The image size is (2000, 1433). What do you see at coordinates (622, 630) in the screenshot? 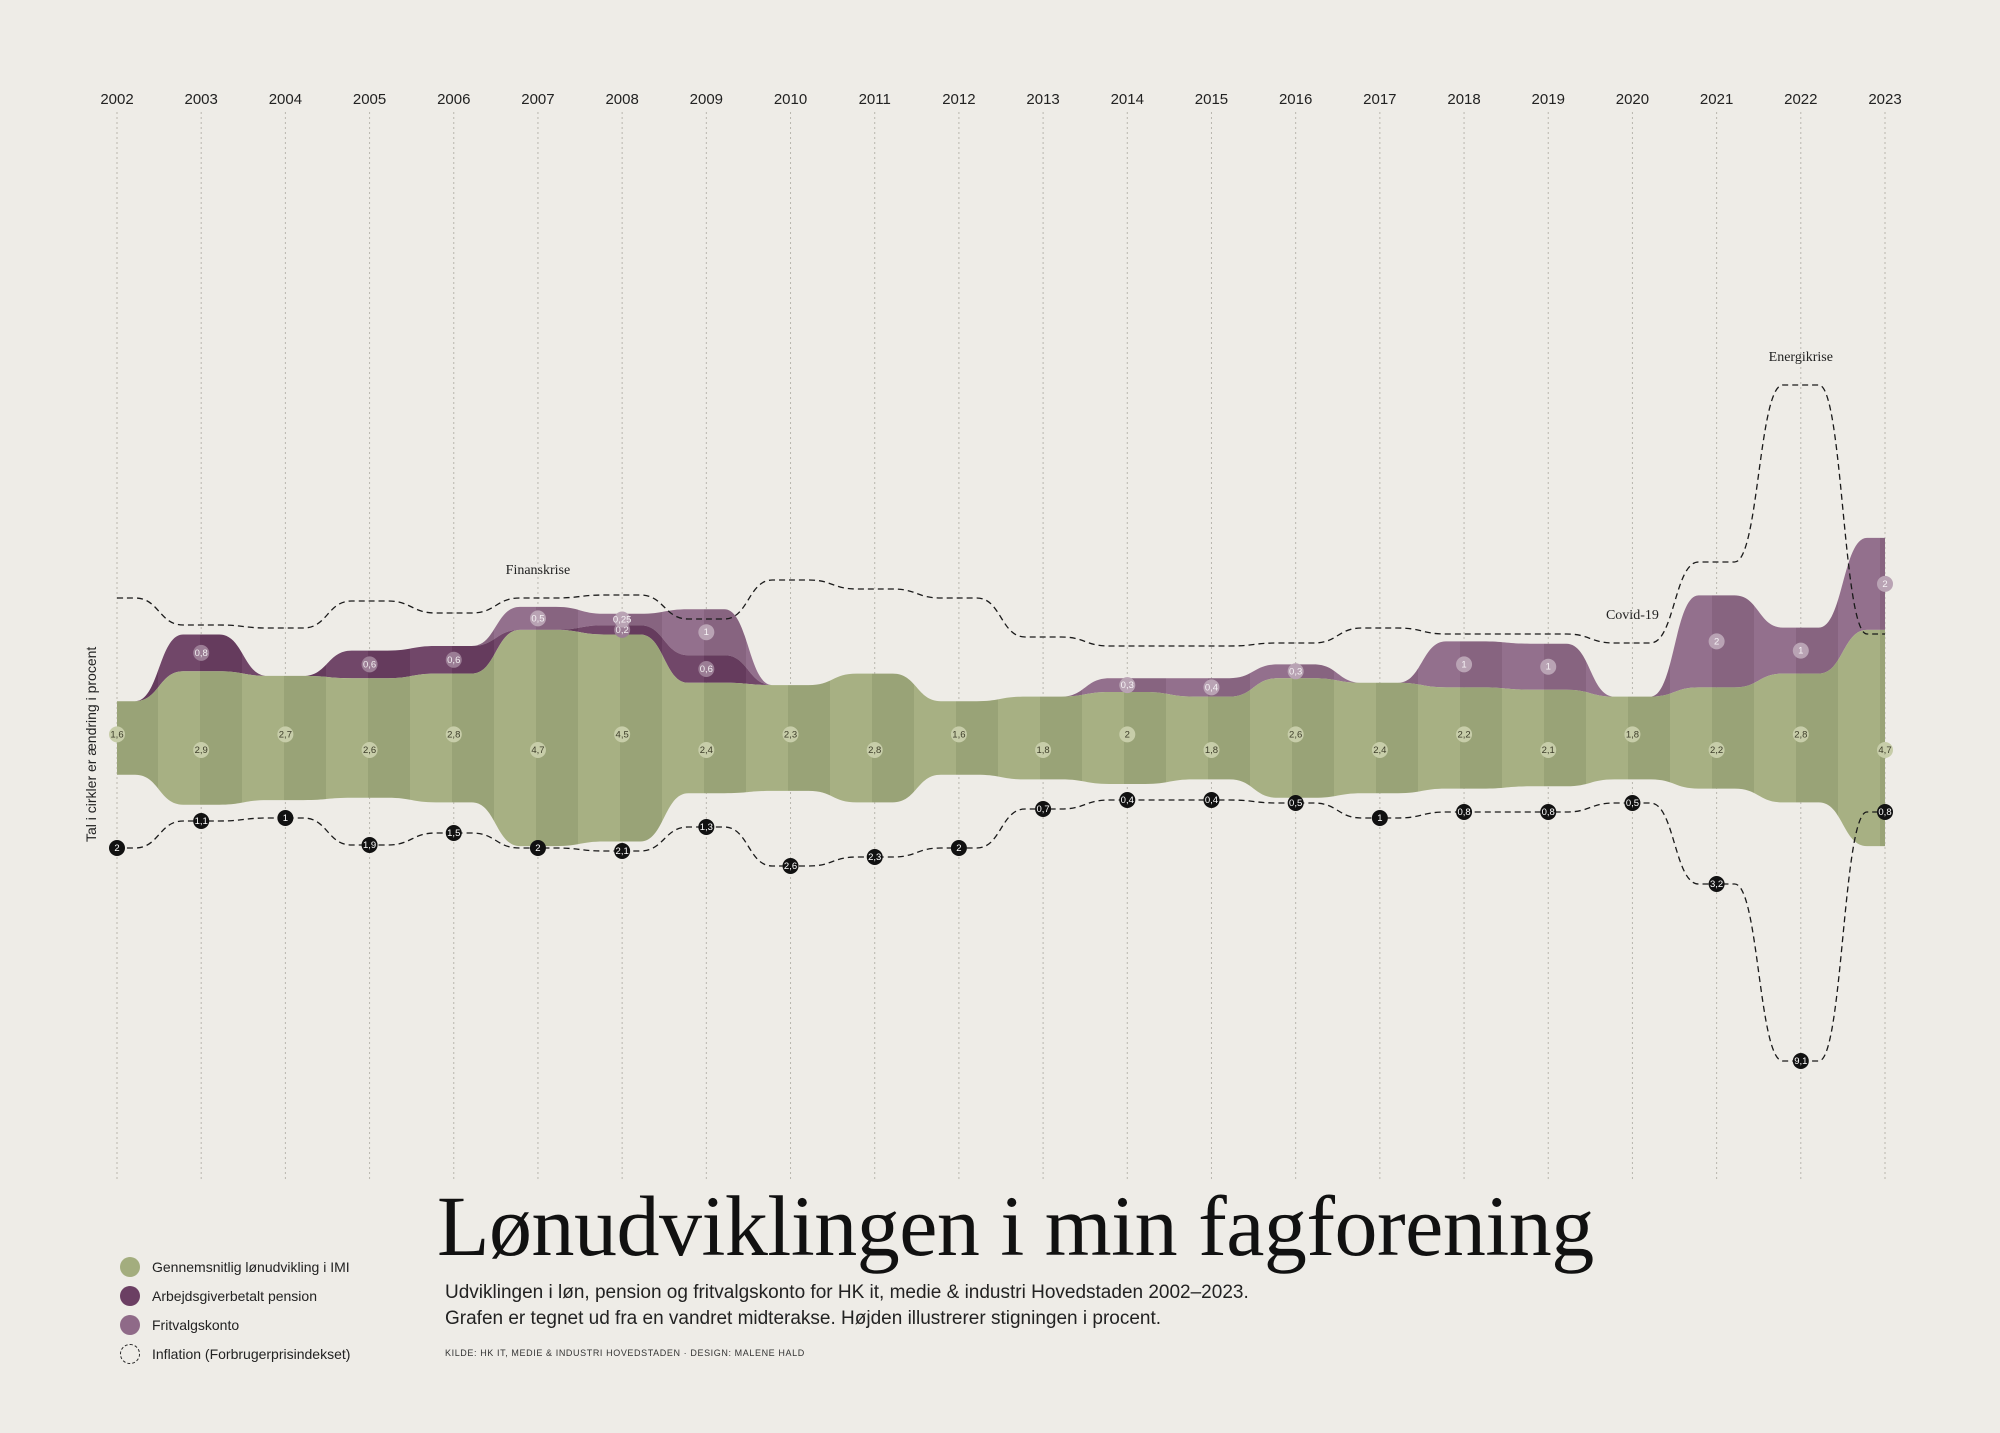
I see `svg-text: 0,2` at bounding box center [622, 630].